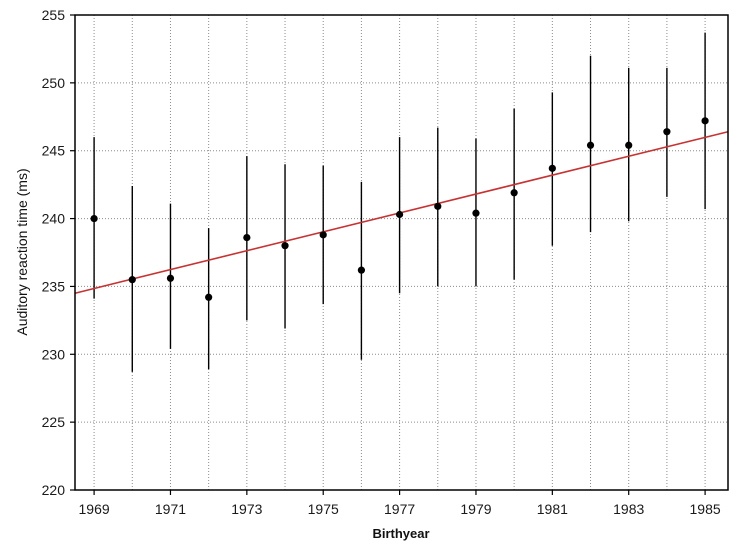 The image size is (739, 554). What do you see at coordinates (54, 151) in the screenshot?
I see `y-tick-label: 245` at bounding box center [54, 151].